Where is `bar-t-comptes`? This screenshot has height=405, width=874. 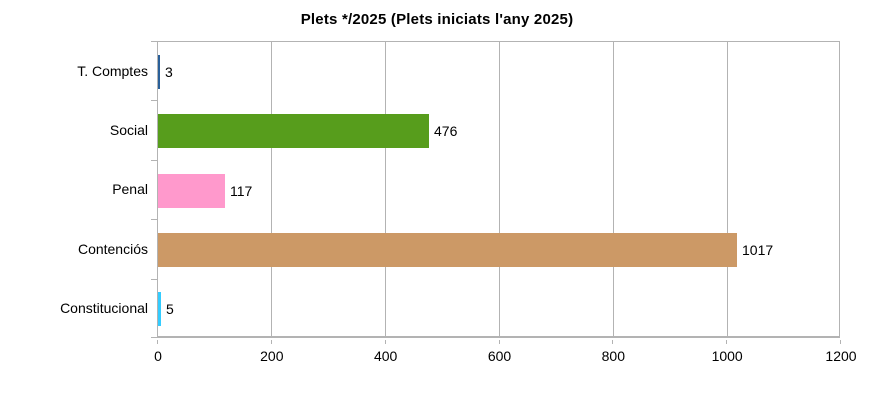
bar-t-comptes is located at coordinates (159, 71).